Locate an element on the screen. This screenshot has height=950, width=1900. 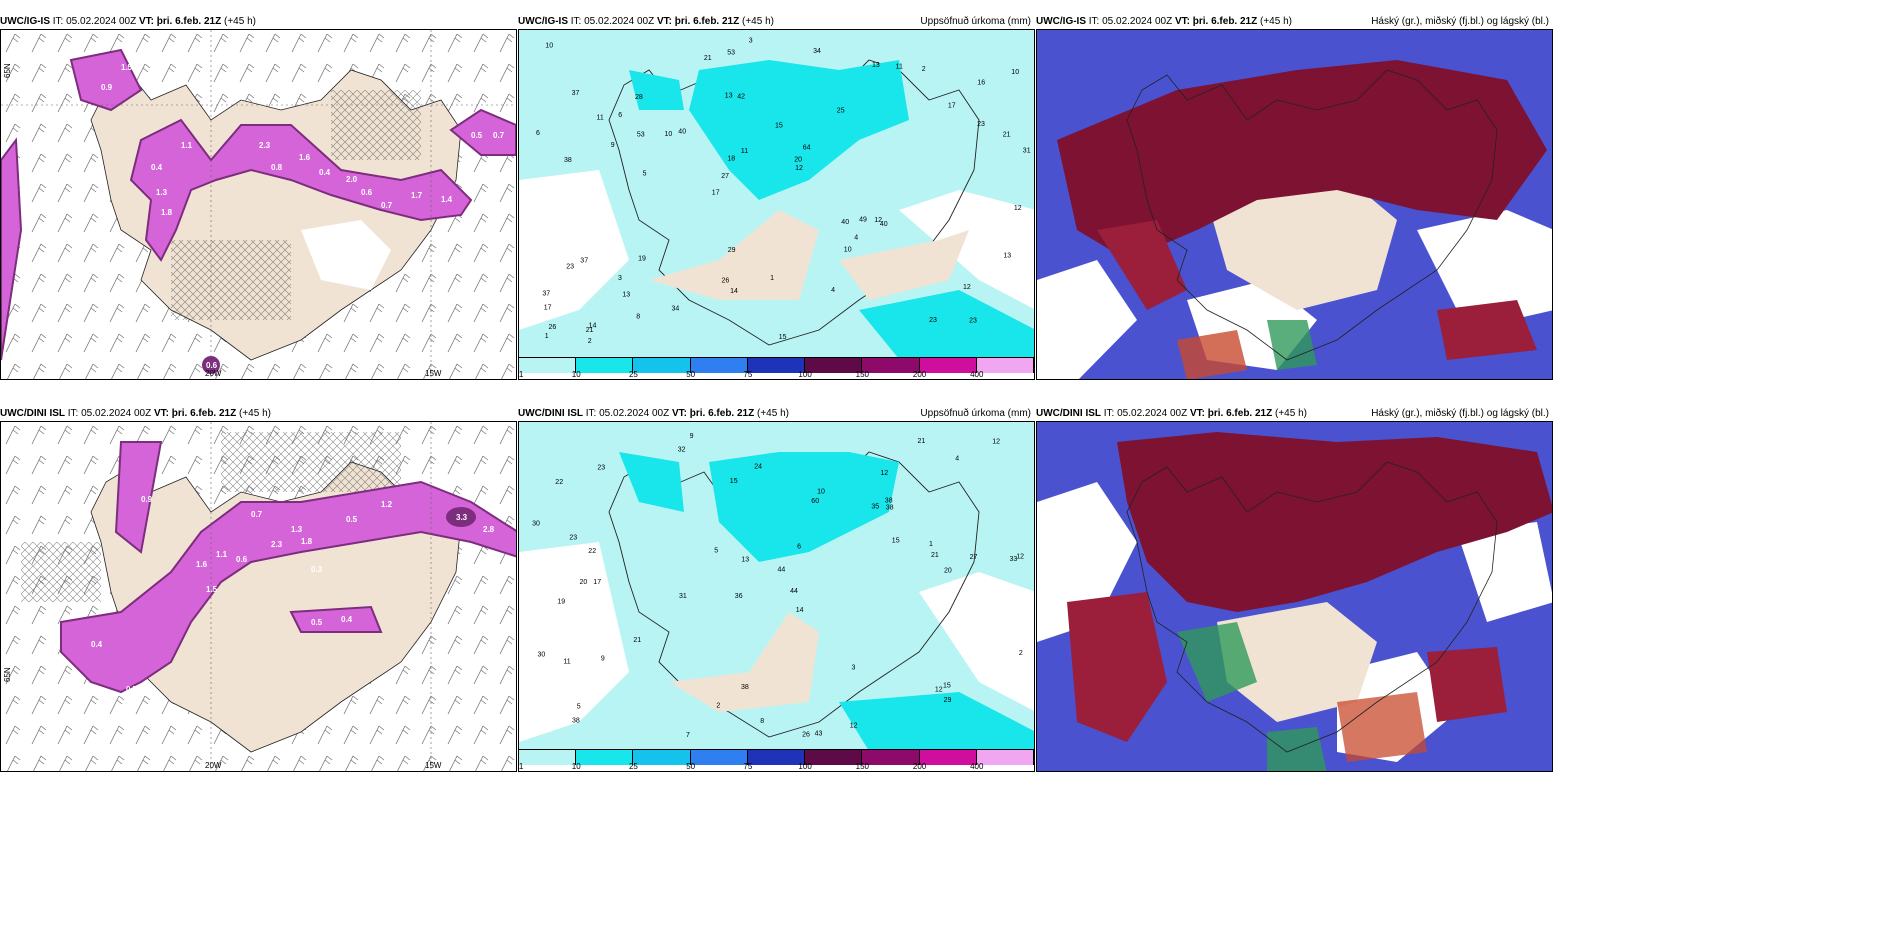
snow-value: 1.4 is located at coordinates (447, 199).